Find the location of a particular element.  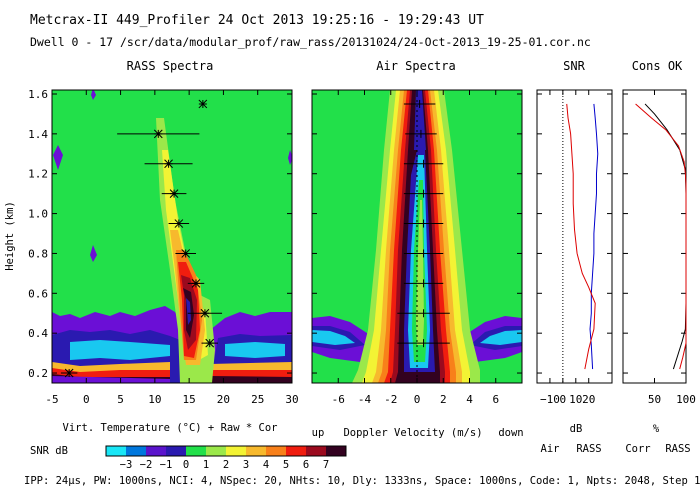

air-xtick-label: 4 is located at coordinates (469, 399).